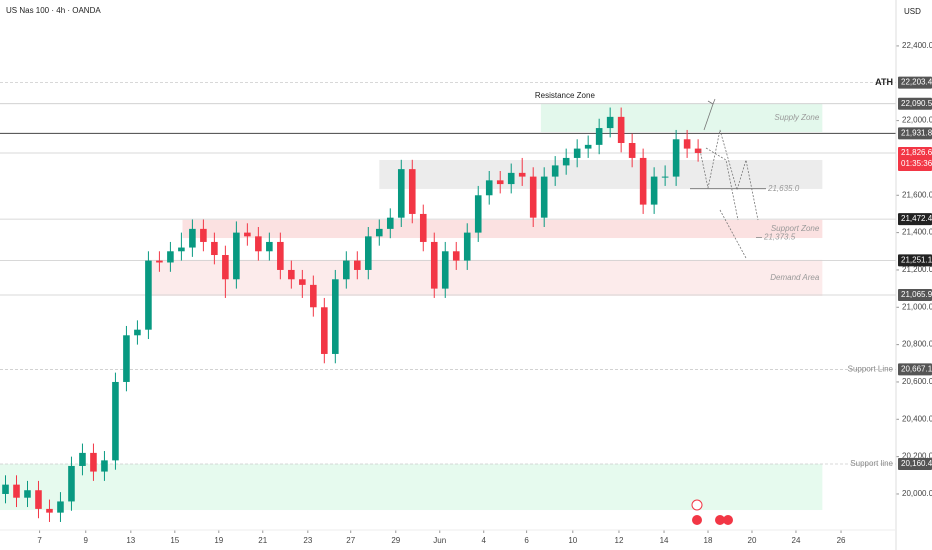 Image resolution: width=932 pixels, height=550 pixels. I want to click on price-timer: 01:35:36, so click(916, 163).